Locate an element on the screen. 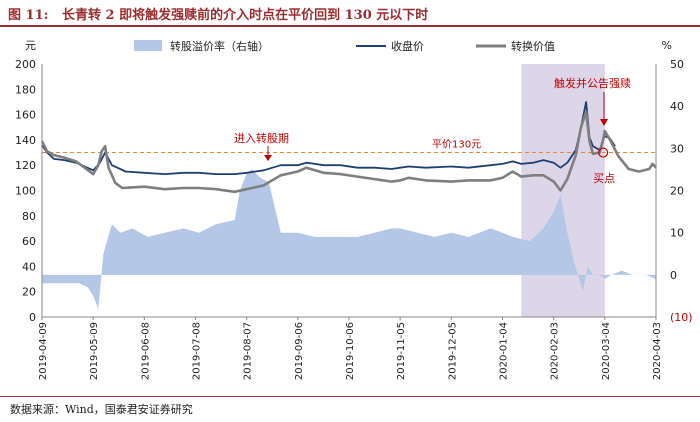  x-tick-label: 2019-04-09 is located at coordinates (43, 351).